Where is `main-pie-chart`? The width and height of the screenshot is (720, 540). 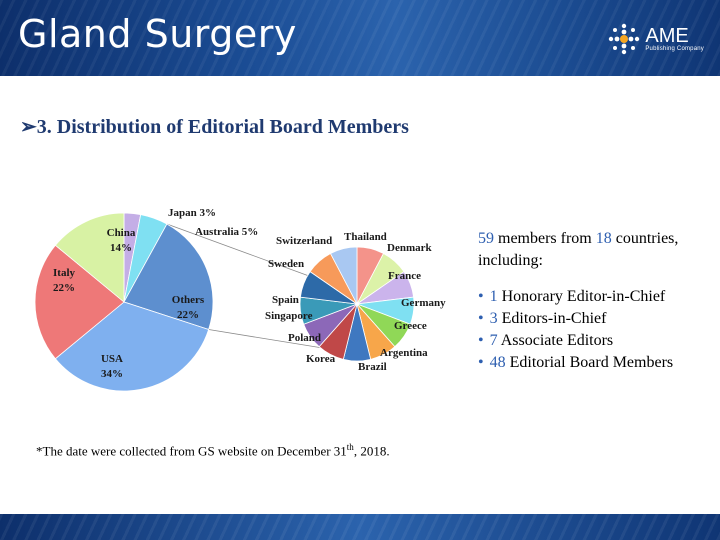
main-pie-chart is located at coordinates (124, 302).